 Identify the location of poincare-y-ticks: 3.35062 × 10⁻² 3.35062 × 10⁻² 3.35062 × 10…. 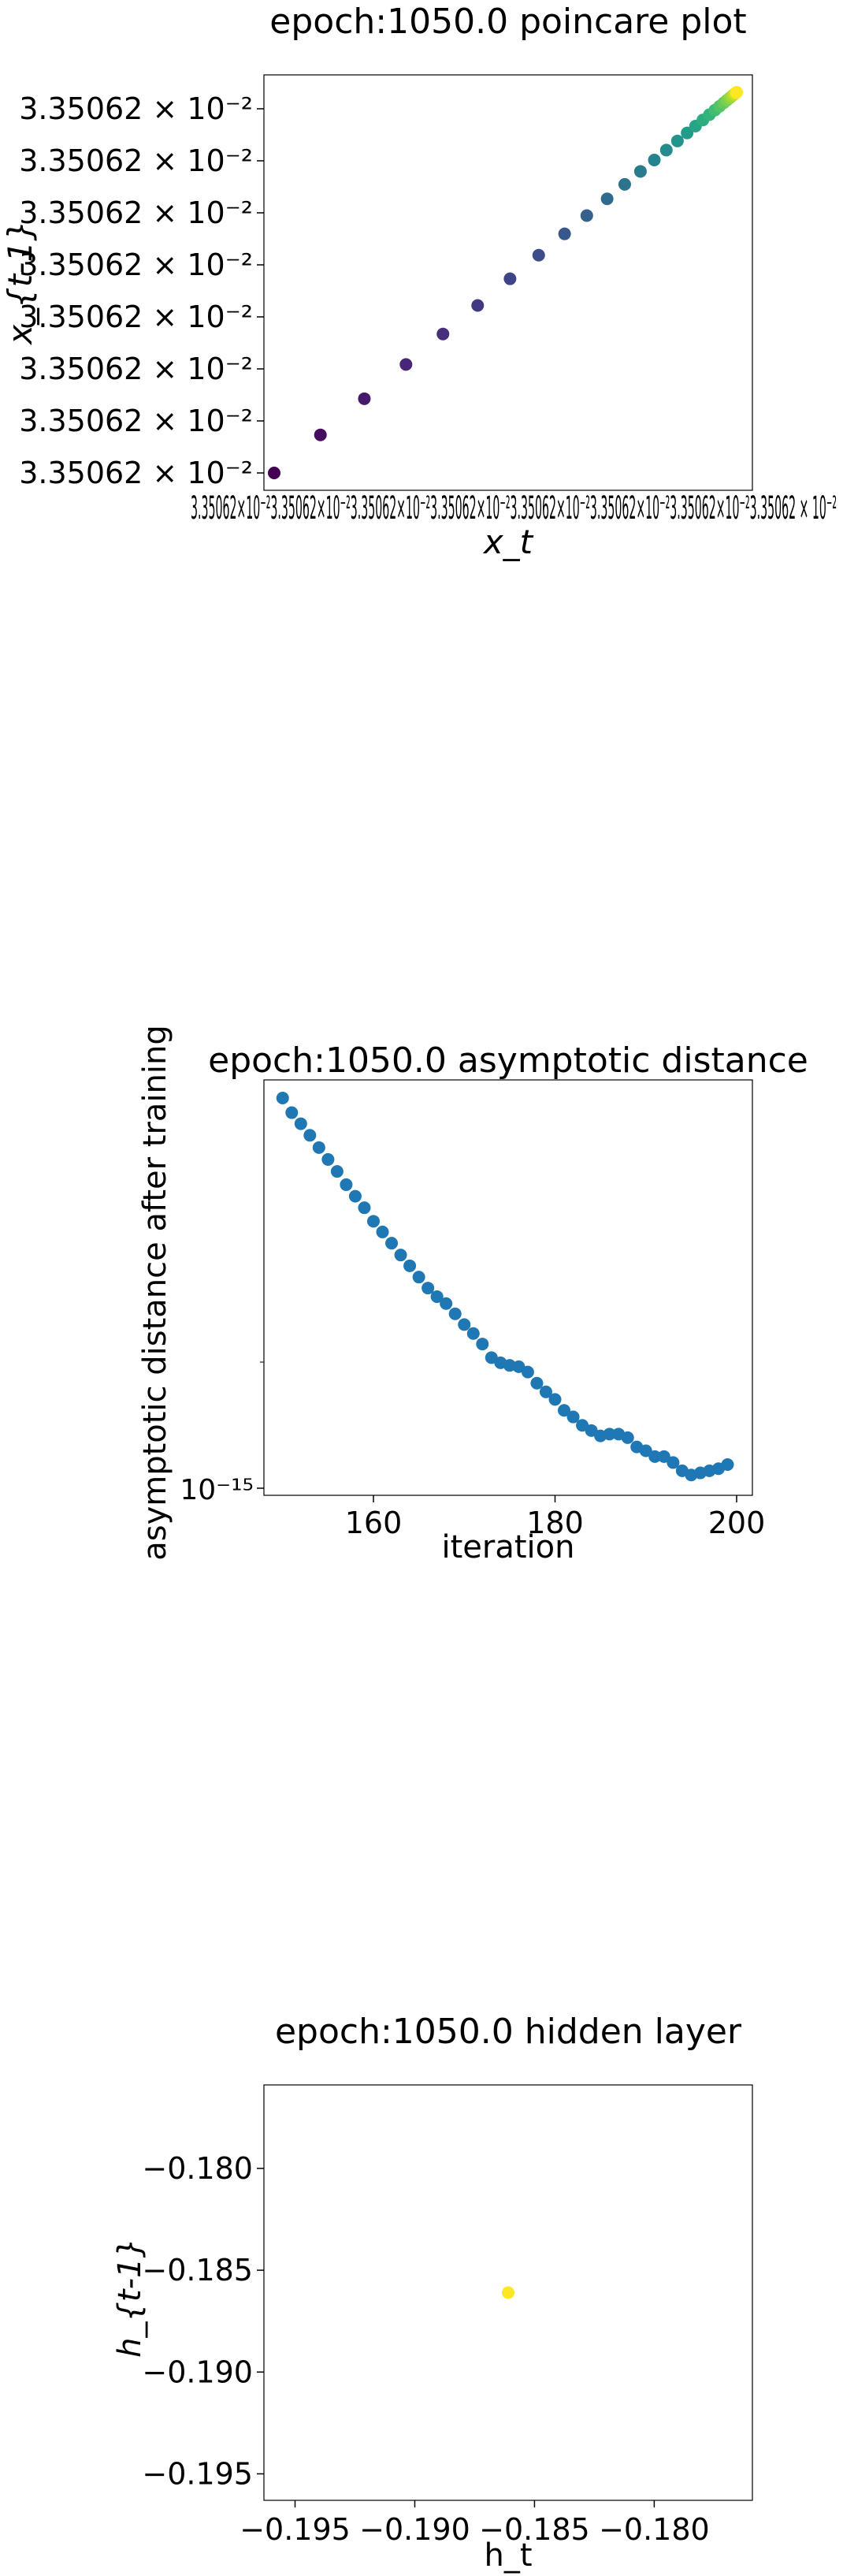
(141, 290).